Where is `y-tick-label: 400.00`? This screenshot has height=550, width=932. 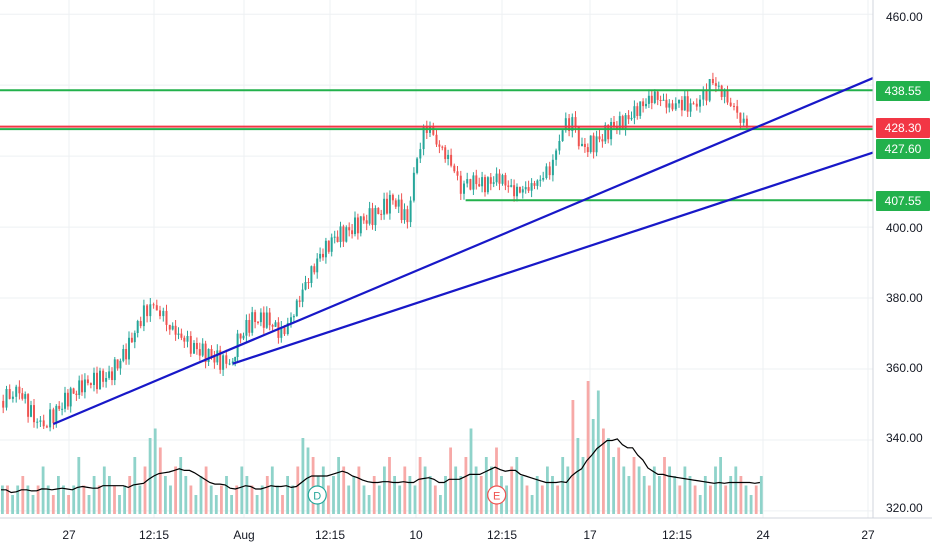 y-tick-label: 400.00 is located at coordinates (904, 228).